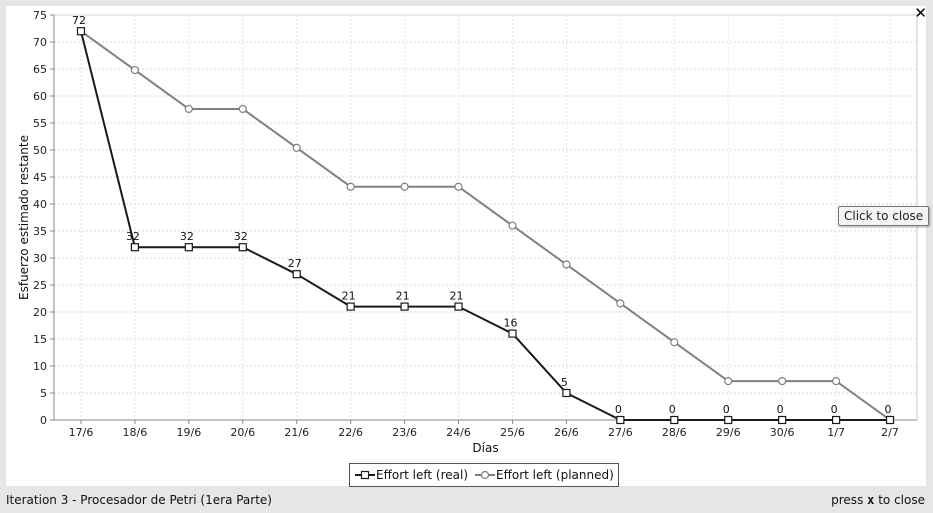  What do you see at coordinates (295, 263) in the screenshot?
I see `data-label-real: 27` at bounding box center [295, 263].